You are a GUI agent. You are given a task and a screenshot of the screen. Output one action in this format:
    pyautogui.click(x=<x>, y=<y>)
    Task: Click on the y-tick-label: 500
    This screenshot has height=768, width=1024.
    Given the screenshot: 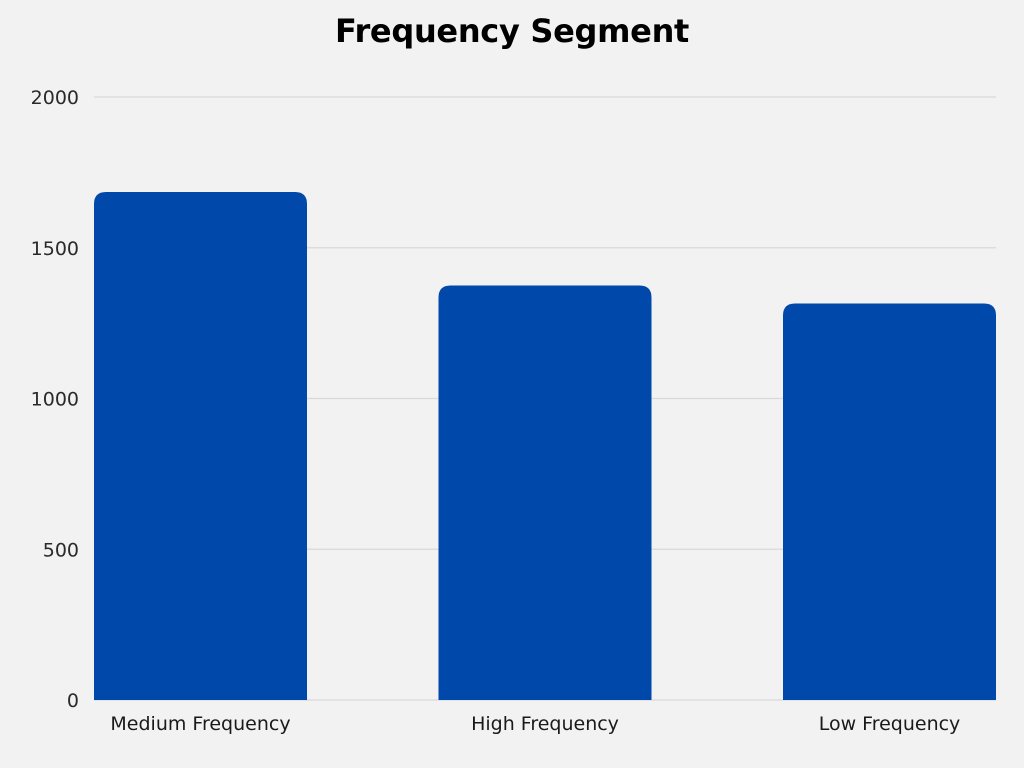 What is the action you would take?
    pyautogui.click(x=61, y=550)
    